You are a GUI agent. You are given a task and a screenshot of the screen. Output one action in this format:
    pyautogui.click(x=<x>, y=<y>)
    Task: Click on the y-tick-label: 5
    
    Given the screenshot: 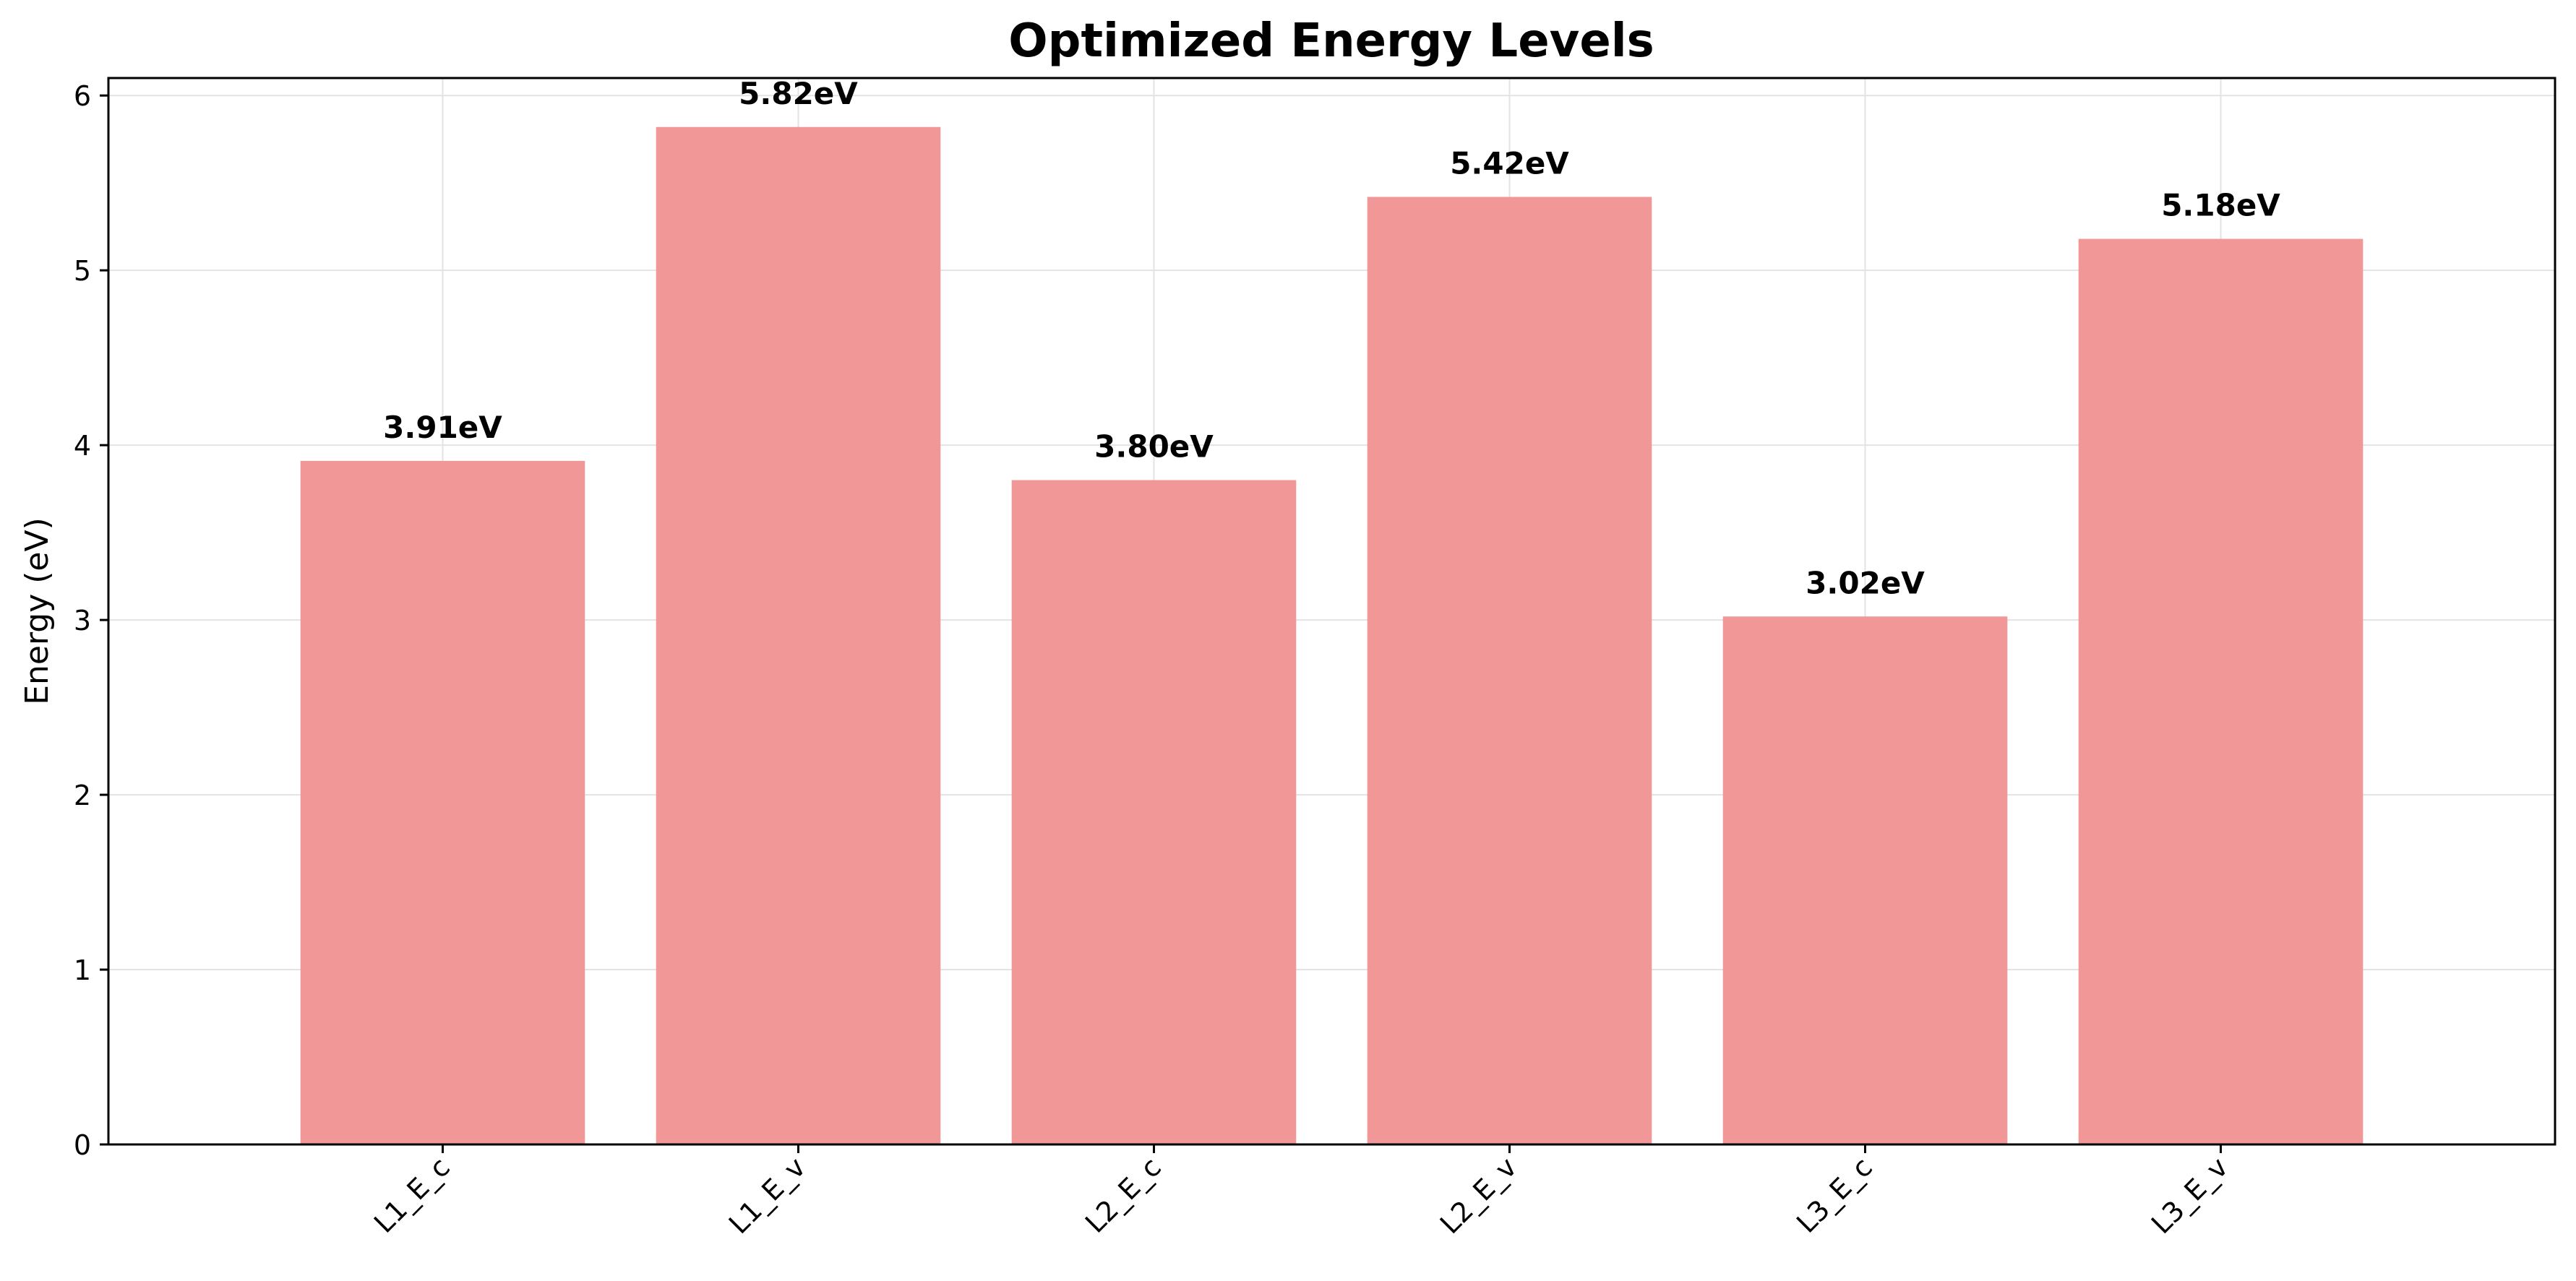 What is the action you would take?
    pyautogui.click(x=82, y=271)
    